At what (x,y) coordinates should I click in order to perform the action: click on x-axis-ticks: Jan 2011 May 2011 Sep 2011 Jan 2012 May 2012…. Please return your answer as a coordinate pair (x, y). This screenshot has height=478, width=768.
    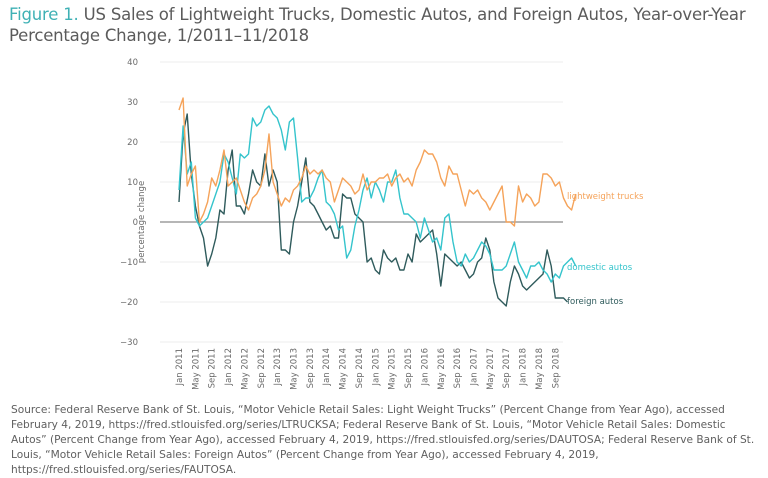
    Looking at the image, I should click on (368, 369).